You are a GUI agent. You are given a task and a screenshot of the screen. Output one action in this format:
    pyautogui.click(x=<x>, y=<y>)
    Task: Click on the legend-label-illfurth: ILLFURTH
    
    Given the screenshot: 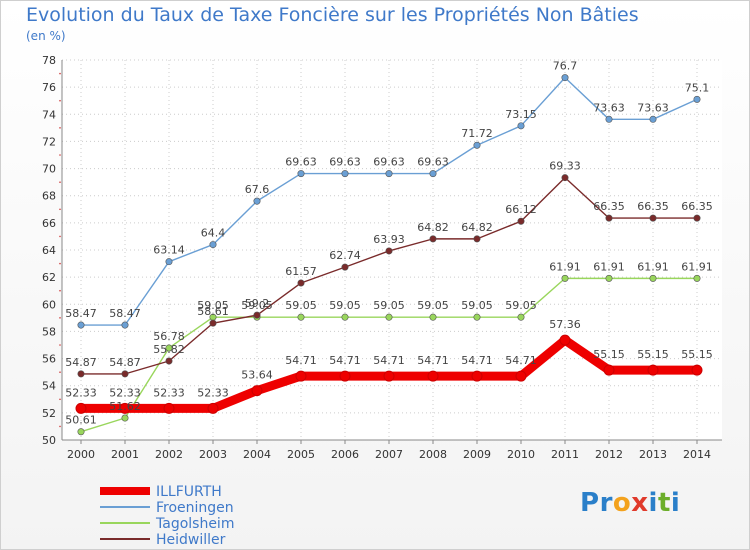 What is the action you would take?
    pyautogui.click(x=189, y=492)
    